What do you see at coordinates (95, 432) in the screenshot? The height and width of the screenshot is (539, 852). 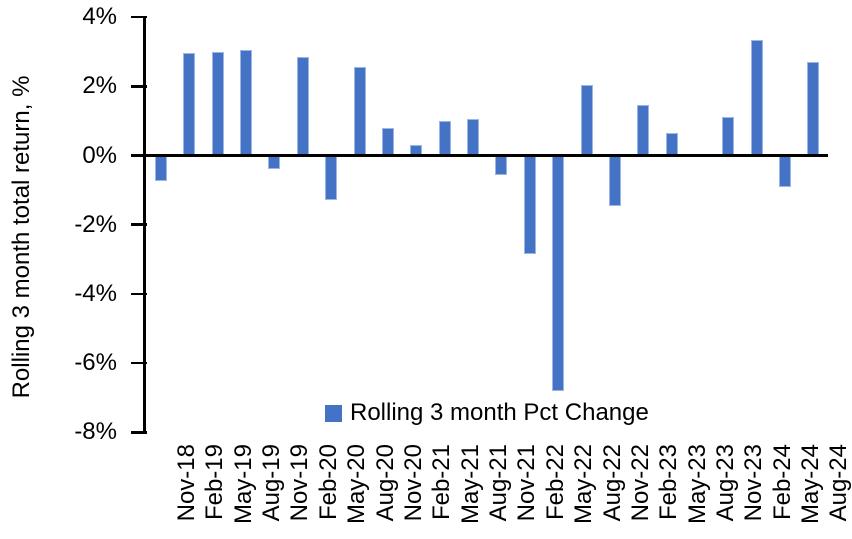 I see `y-tick-label: -8%` at bounding box center [95, 432].